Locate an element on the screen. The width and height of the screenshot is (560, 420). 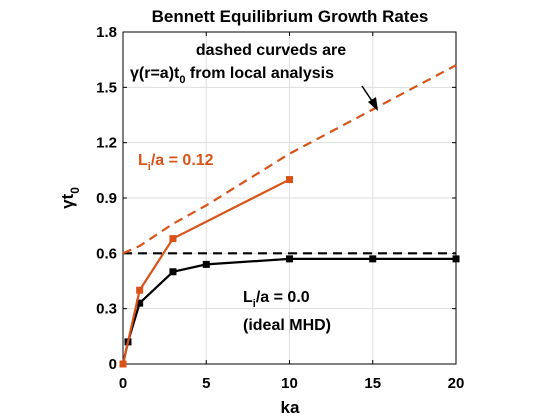
annotation-dashed-line2-prefix: γ(r=a)t is located at coordinates (155, 73).